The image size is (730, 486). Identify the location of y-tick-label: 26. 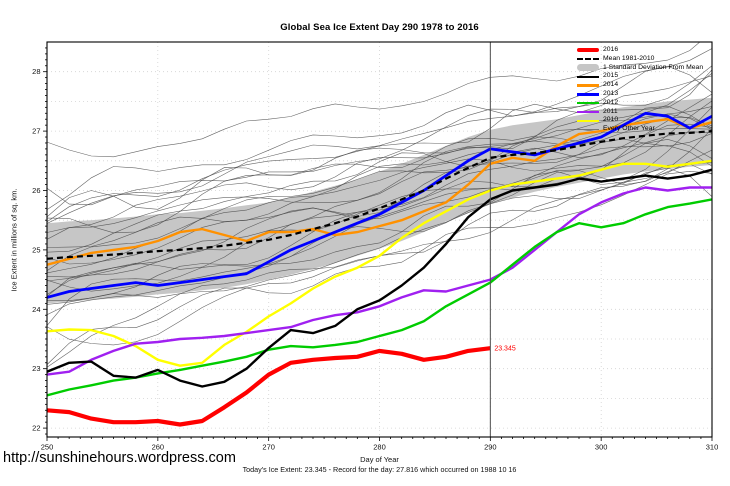
(36, 190).